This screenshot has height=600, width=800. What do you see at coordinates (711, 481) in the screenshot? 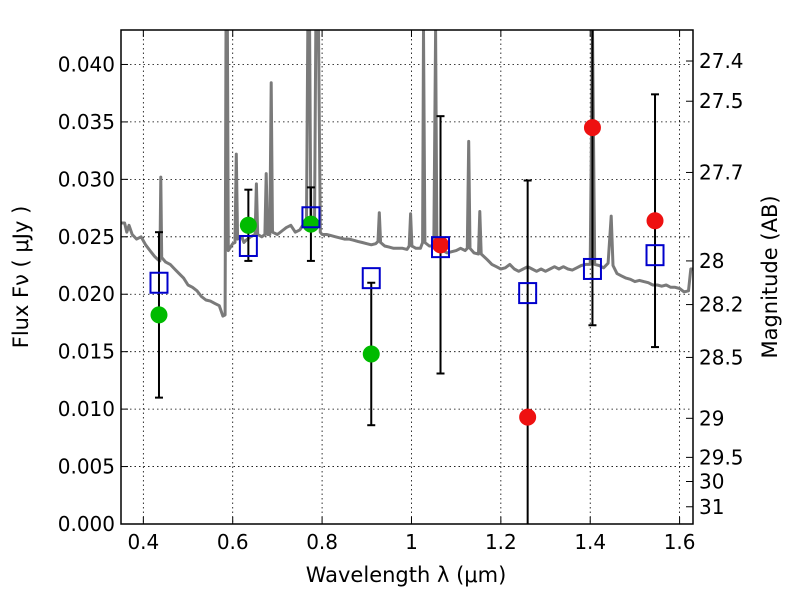
I see `right-tick-label: 30` at bounding box center [711, 481].